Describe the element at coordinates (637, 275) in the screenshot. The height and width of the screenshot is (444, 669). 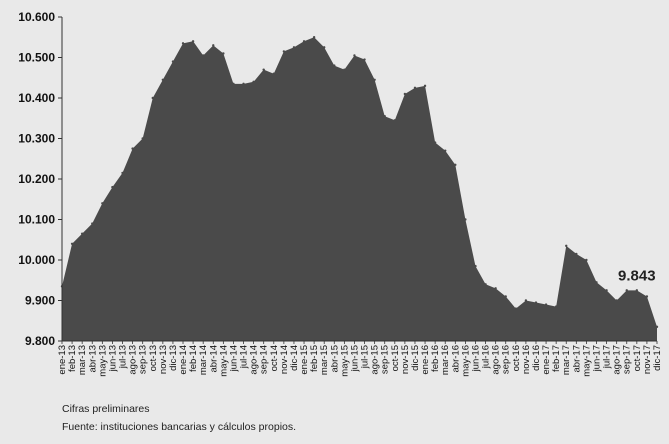
I see `annotation-label-0: 9.843` at that location.